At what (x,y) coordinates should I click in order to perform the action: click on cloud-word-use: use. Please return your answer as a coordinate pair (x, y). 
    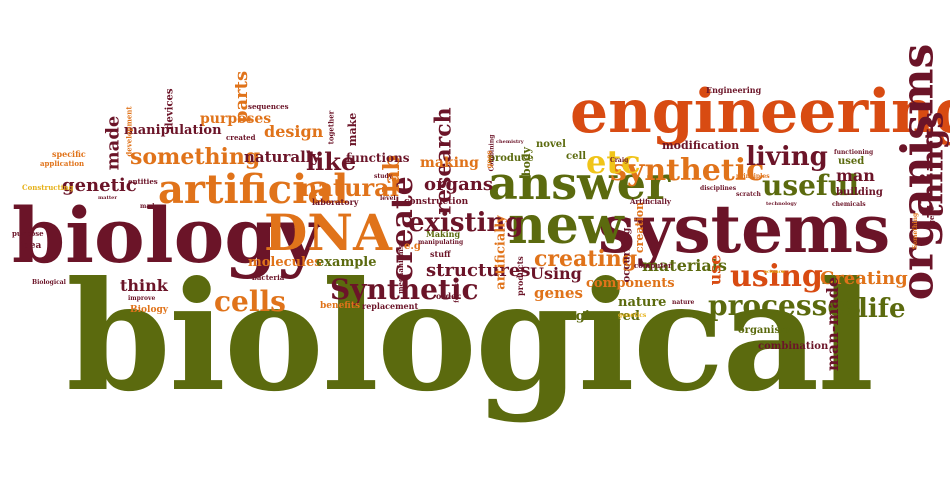
    Looking at the image, I should click on (715, 270).